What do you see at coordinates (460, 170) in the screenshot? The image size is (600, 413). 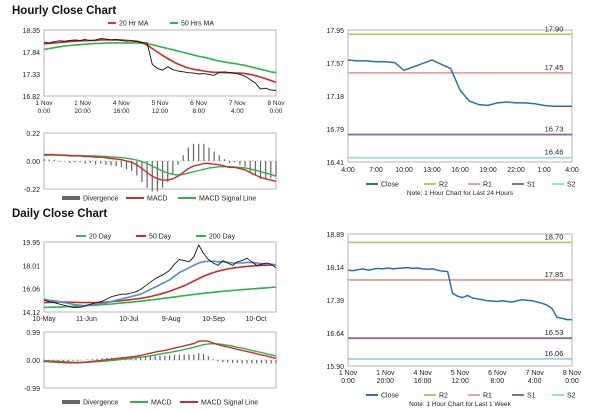 I see `x-tick: 16:00` at bounding box center [460, 170].